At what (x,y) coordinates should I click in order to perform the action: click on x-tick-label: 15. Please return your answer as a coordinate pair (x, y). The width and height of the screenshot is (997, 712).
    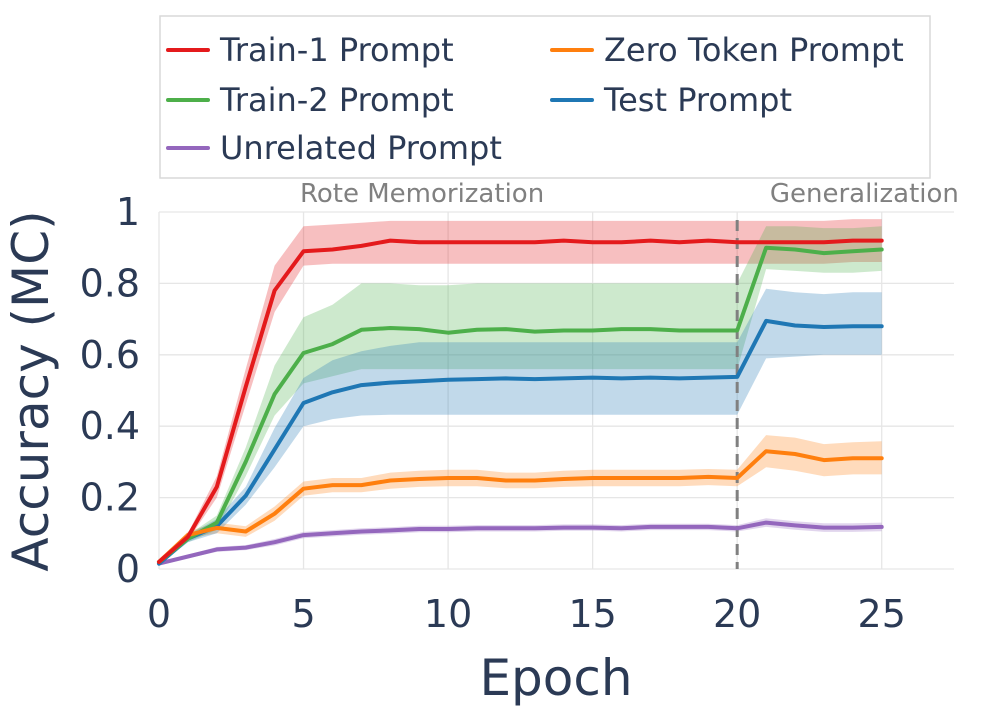
    Looking at the image, I should click on (592, 614).